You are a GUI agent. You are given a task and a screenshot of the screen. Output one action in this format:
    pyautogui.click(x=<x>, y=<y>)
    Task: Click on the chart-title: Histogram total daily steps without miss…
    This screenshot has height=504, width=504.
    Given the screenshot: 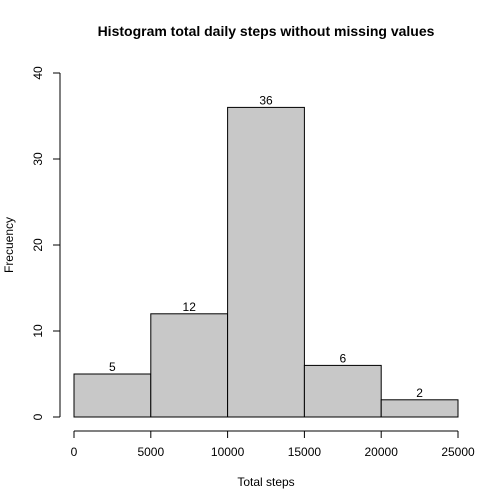 What is the action you would take?
    pyautogui.click(x=266, y=31)
    